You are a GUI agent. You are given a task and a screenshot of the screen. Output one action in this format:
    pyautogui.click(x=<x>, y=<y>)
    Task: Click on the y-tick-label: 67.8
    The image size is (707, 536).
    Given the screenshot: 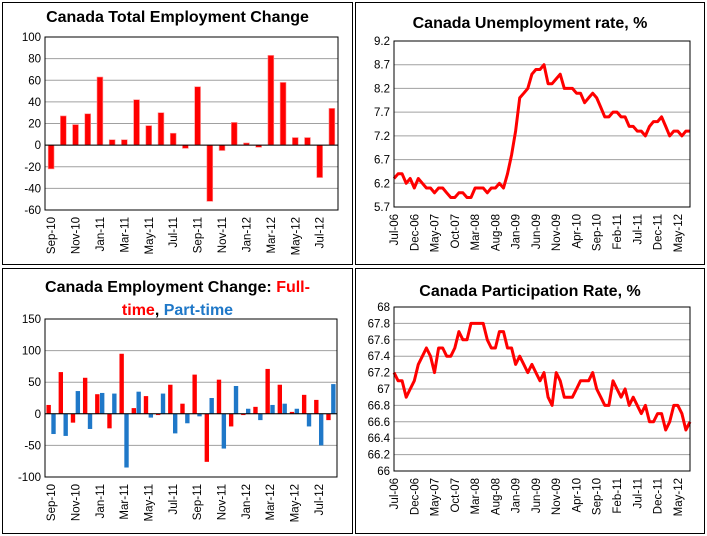 What is the action you would take?
    pyautogui.click(x=379, y=324)
    